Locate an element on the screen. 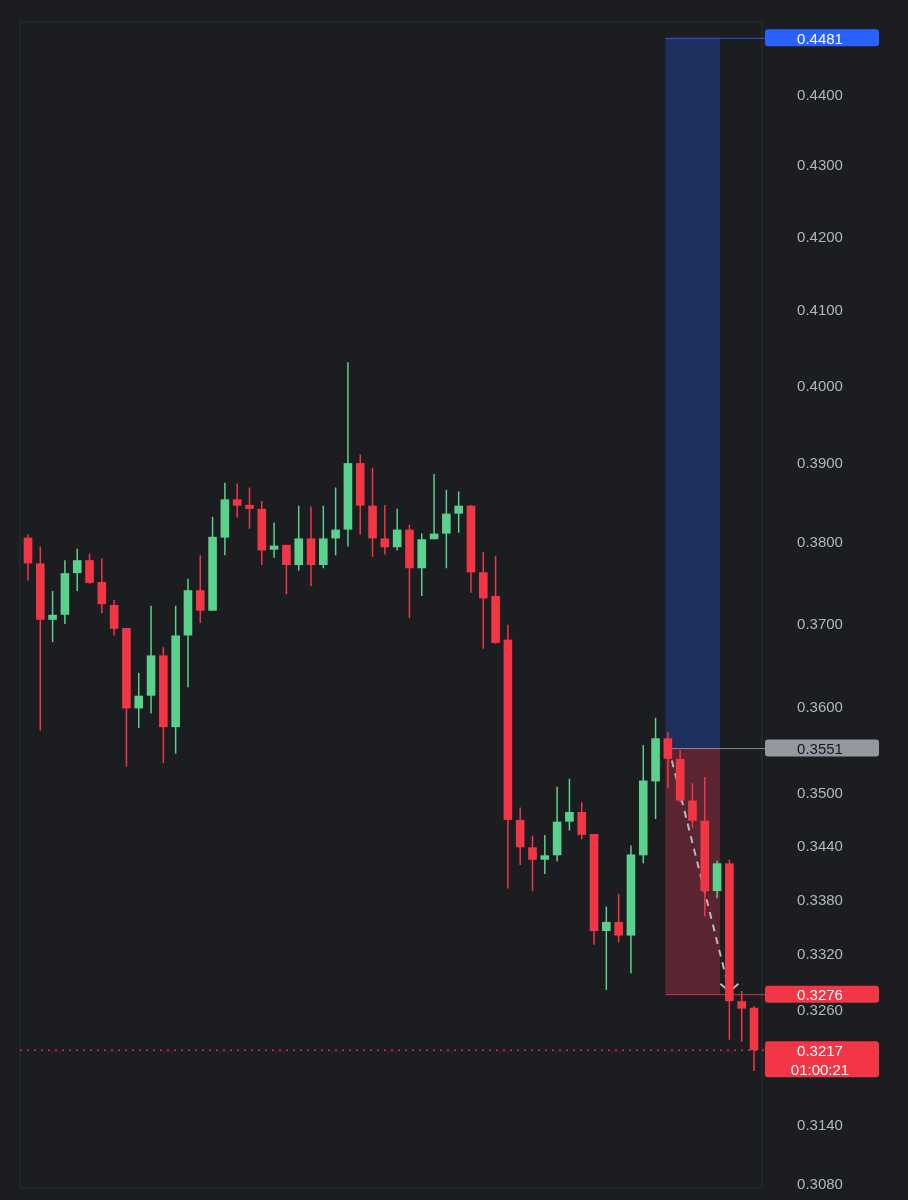  ref-line-label: 0.3551 is located at coordinates (820, 749).